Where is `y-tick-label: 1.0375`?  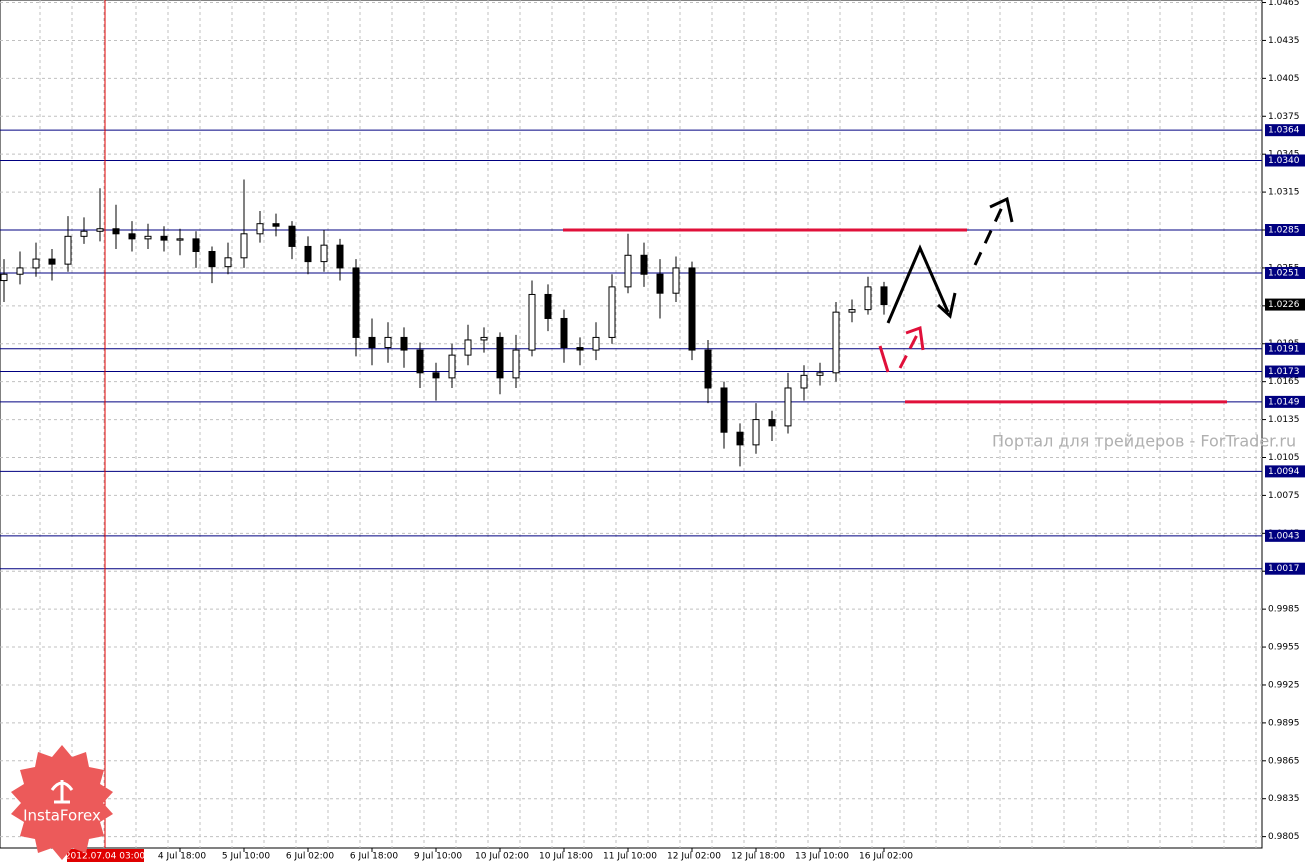 y-tick-label: 1.0375 is located at coordinates (1284, 117).